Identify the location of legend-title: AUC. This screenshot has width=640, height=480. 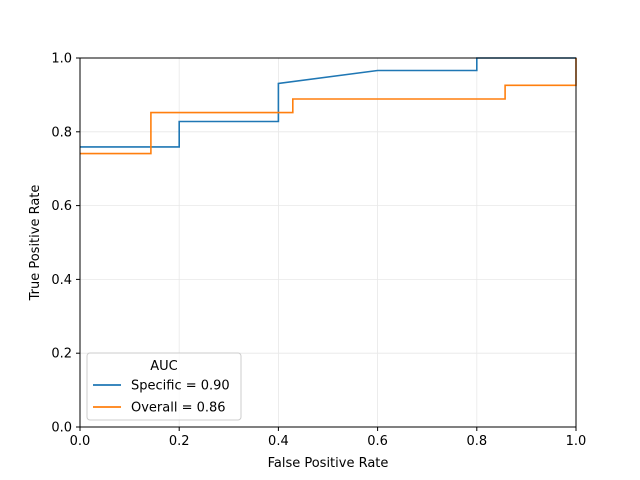
(164, 366).